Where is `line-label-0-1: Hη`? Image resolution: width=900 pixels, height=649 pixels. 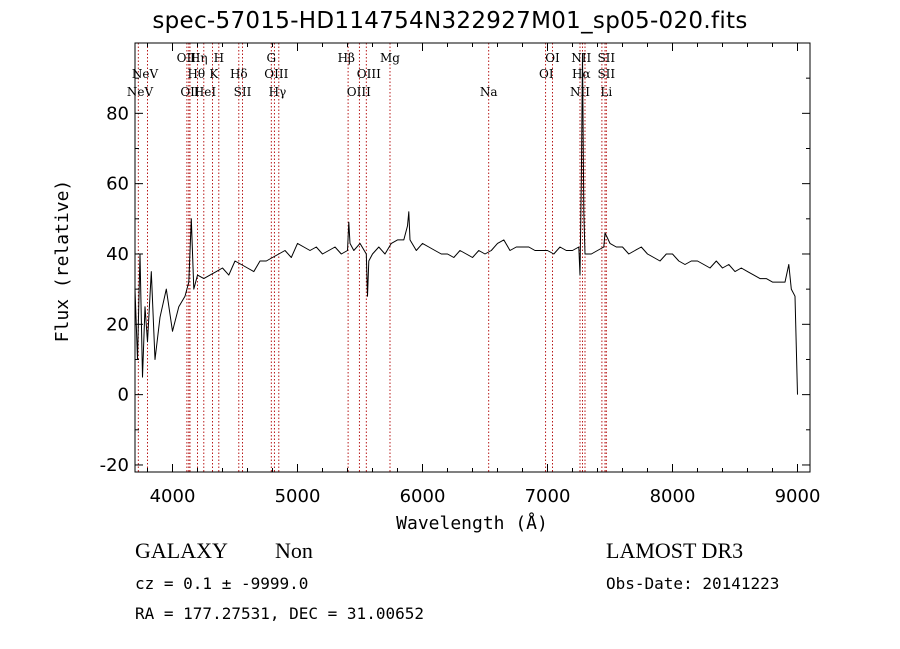
line-label-0-1: Hη is located at coordinates (199, 58).